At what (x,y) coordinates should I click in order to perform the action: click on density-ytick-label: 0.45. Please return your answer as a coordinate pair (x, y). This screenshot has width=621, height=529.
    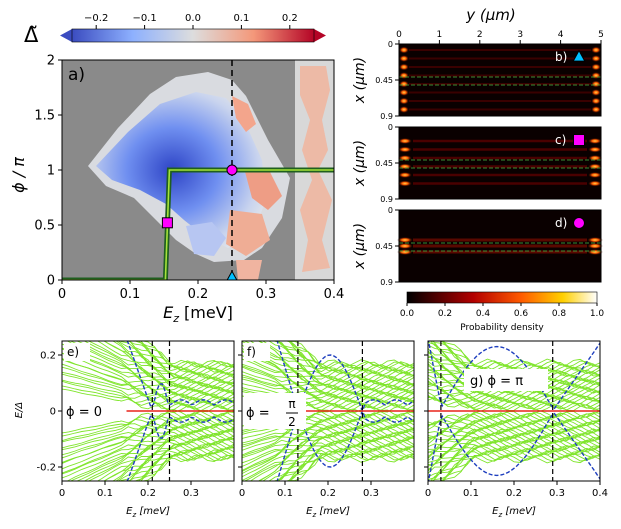
    Looking at the image, I should click on (384, 246).